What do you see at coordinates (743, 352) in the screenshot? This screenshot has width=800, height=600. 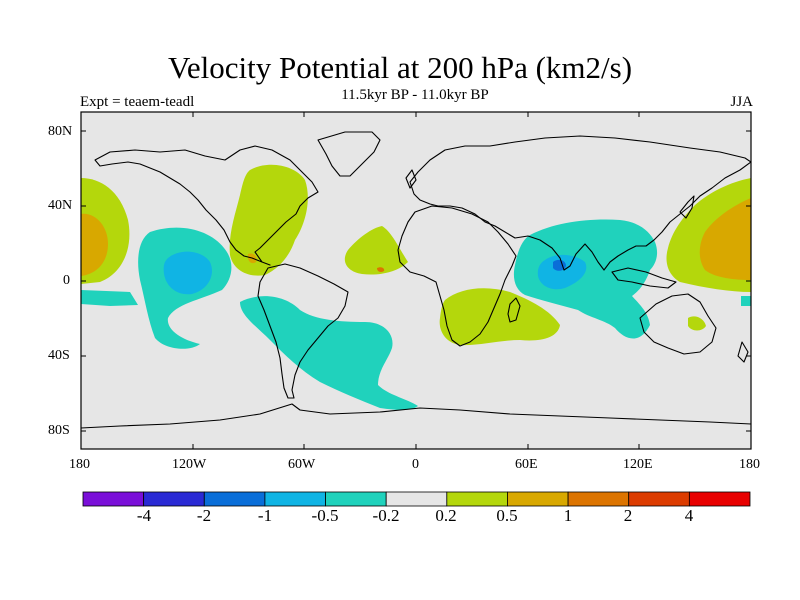 I see `coastline-new-zealand` at bounding box center [743, 352].